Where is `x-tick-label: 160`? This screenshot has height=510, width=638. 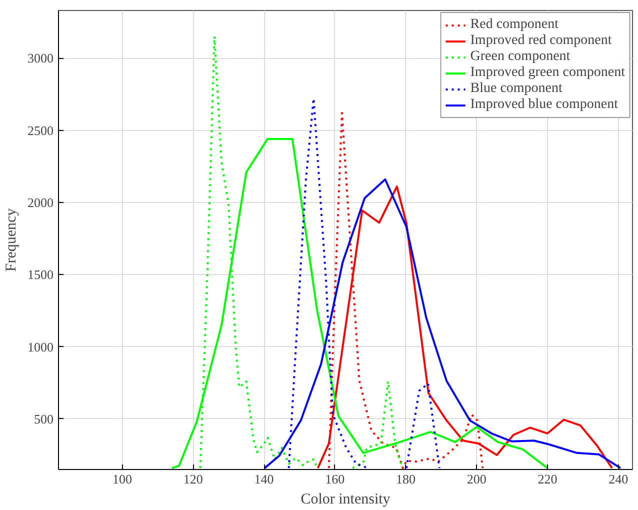 x-tick-label: 160 is located at coordinates (335, 479).